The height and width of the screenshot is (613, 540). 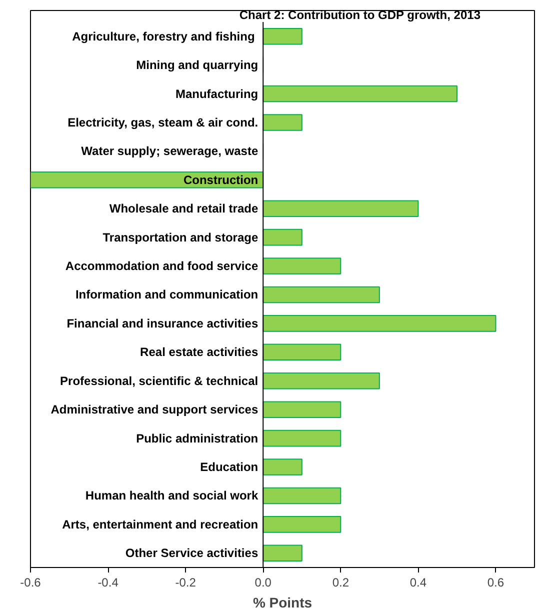 What do you see at coordinates (163, 122) in the screenshot?
I see `y-tick-label: Electricity, gas, steam & air cond.` at bounding box center [163, 122].